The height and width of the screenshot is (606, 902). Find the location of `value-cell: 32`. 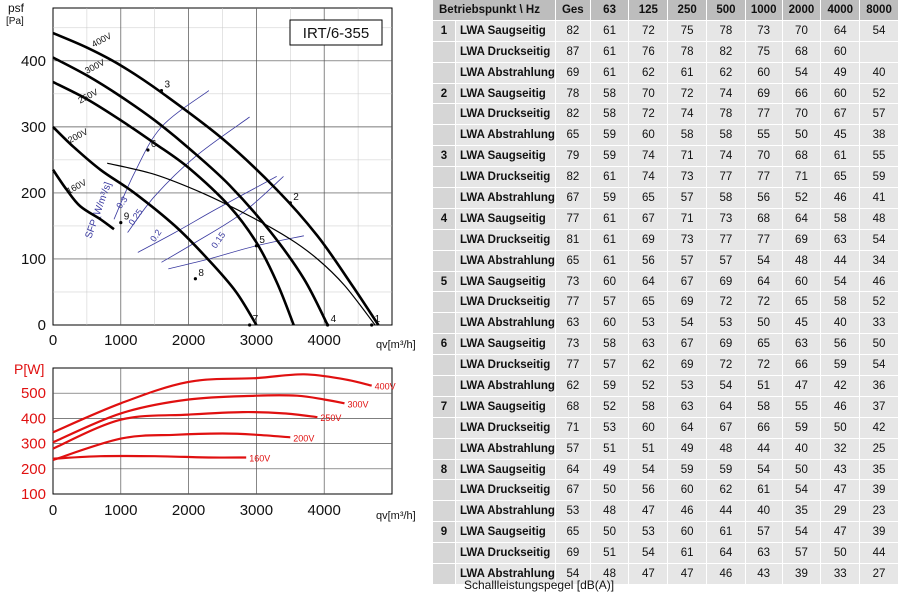

value-cell: 32 is located at coordinates (840, 449).